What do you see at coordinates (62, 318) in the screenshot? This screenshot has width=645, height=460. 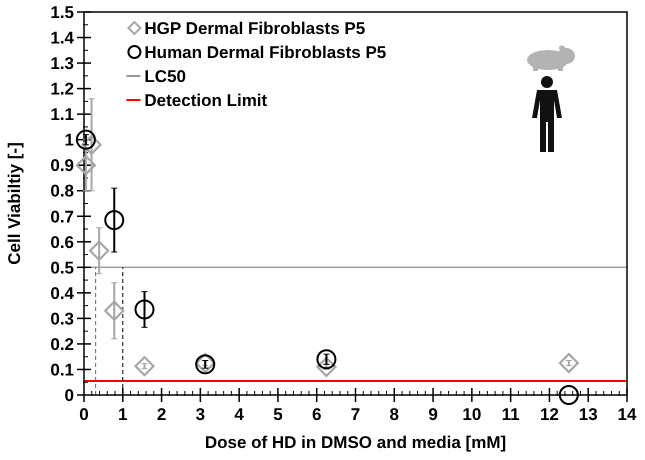 I see `y-tick-label: 0.3` at bounding box center [62, 318].